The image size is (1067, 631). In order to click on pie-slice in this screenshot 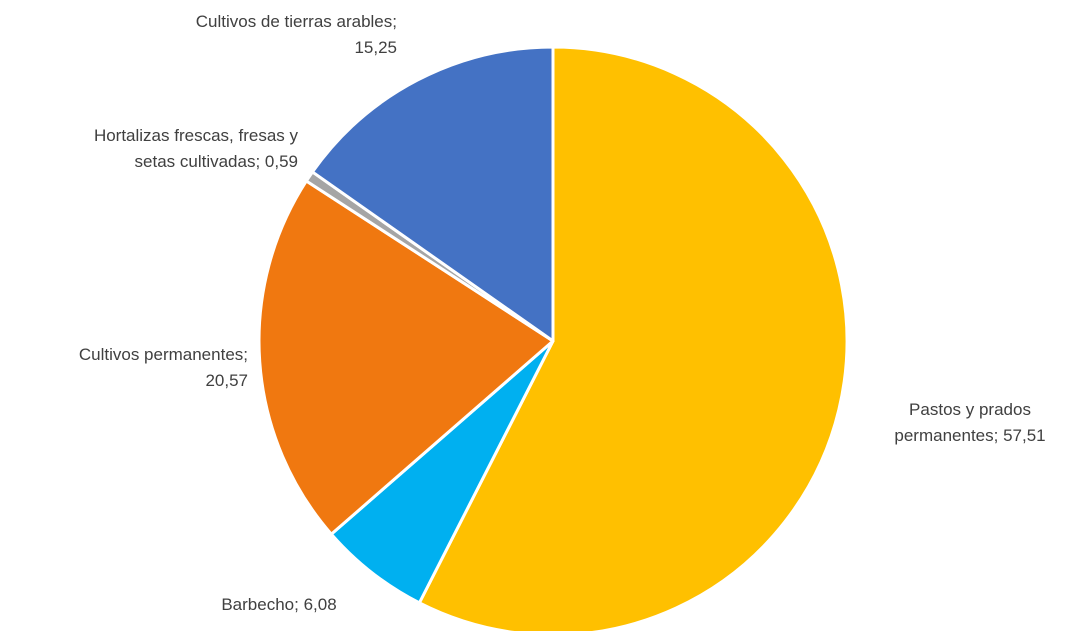, I will do `click(432, 194)`.